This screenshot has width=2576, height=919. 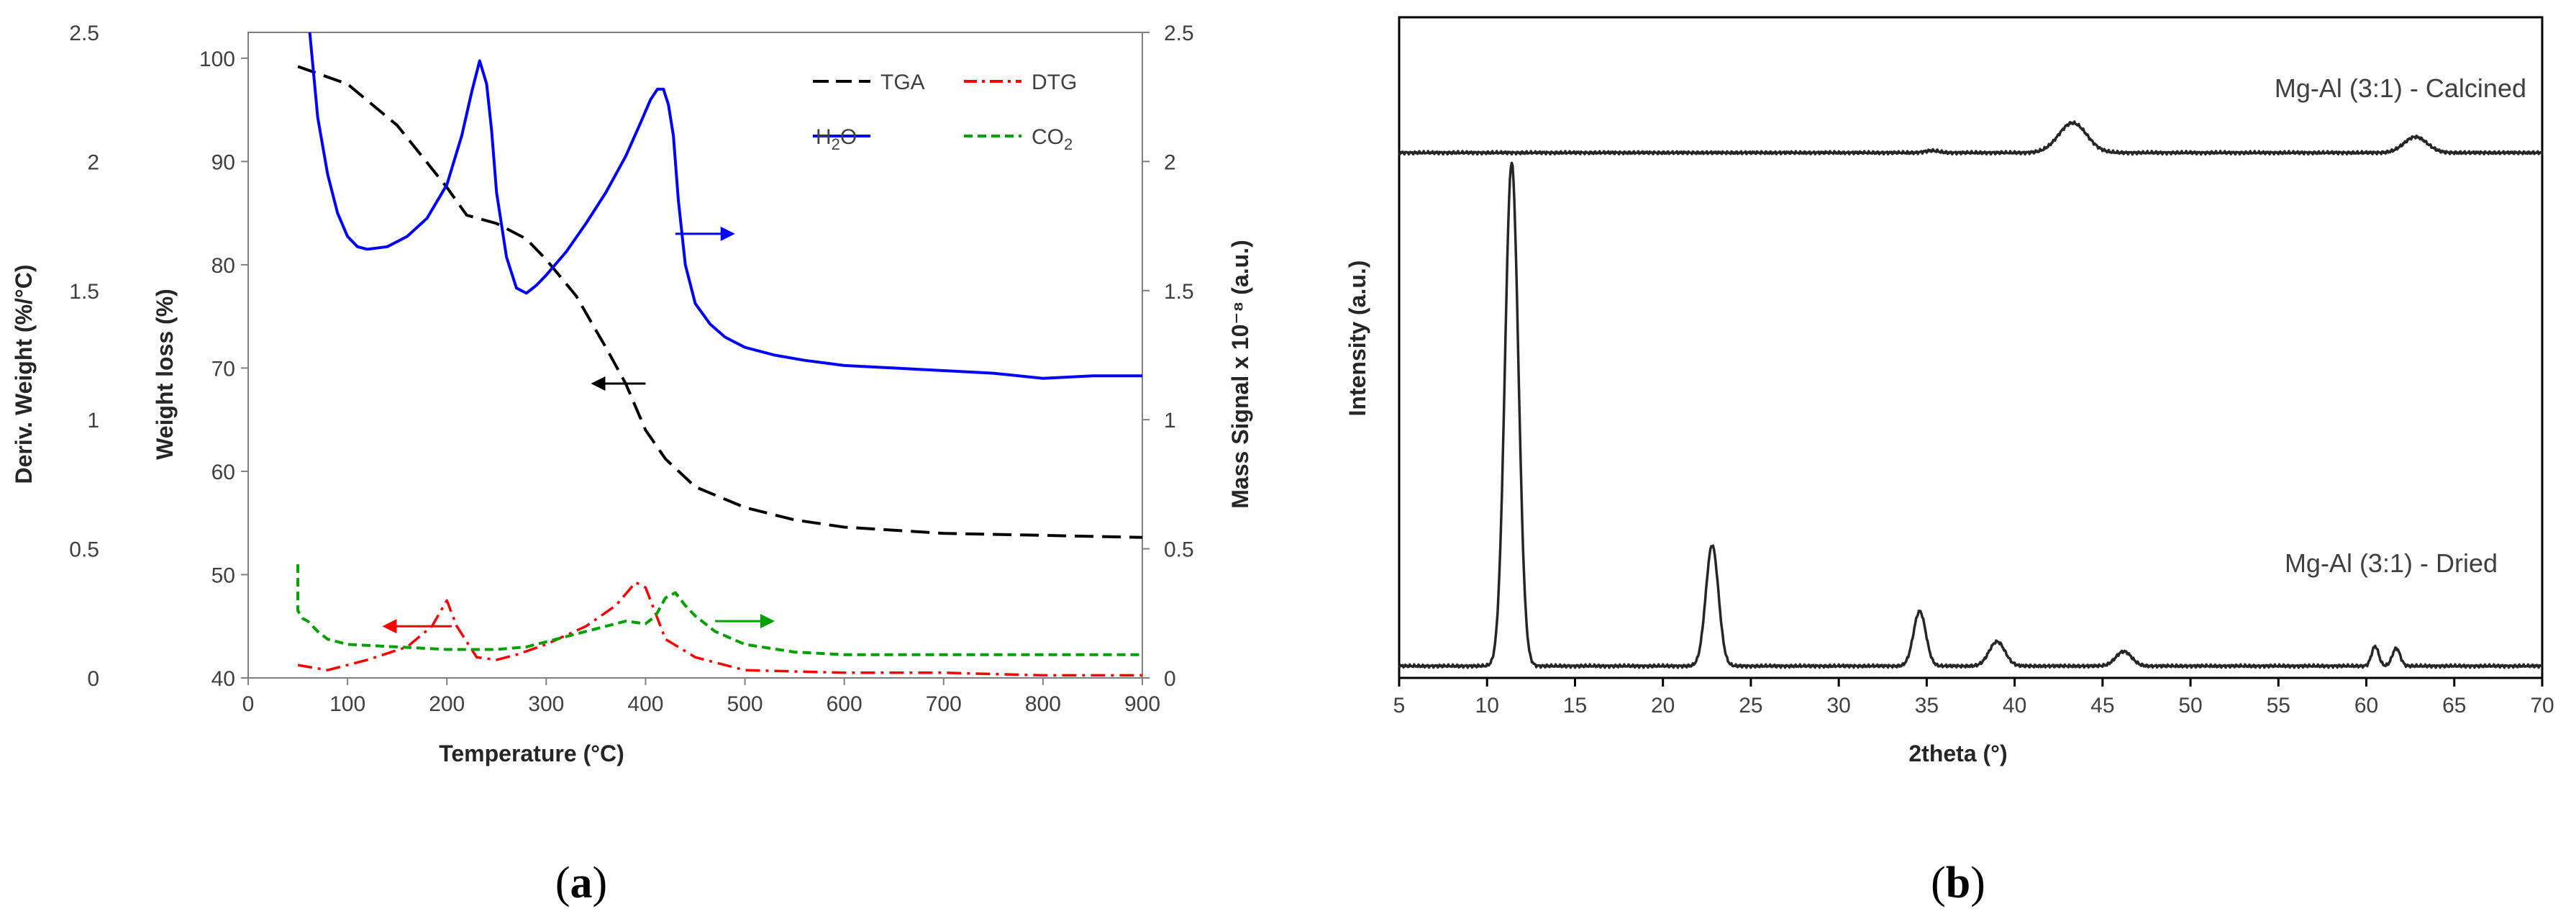 I want to click on chart-b-ticks: 5 10 15 20 25 30 35 40 45 50 55 60 65 70, so click(x=1973, y=698).